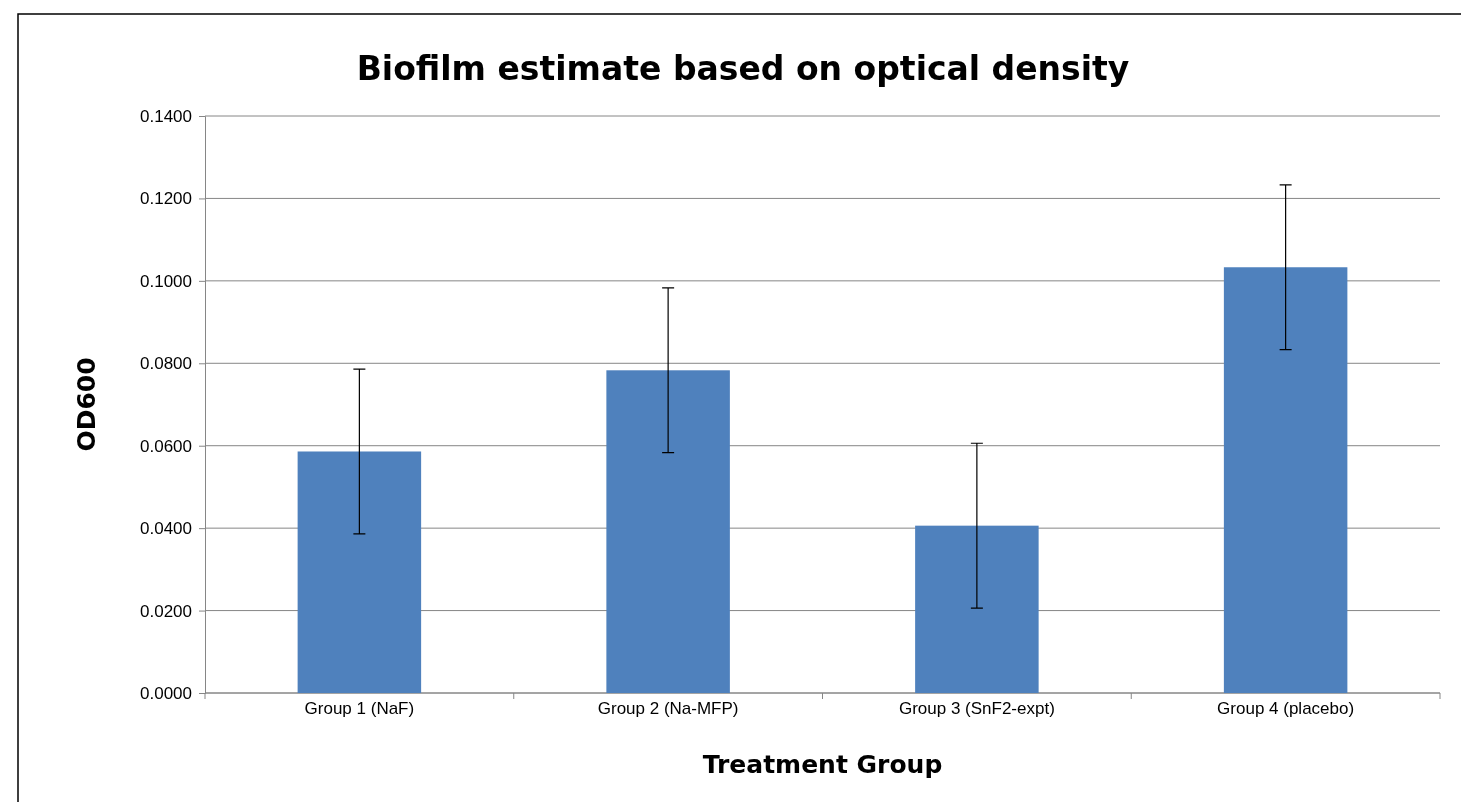 Image resolution: width=1461 pixels, height=802 pixels. What do you see at coordinates (743, 68) in the screenshot?
I see `chart-title: Biofilm estimate based on optical density` at bounding box center [743, 68].